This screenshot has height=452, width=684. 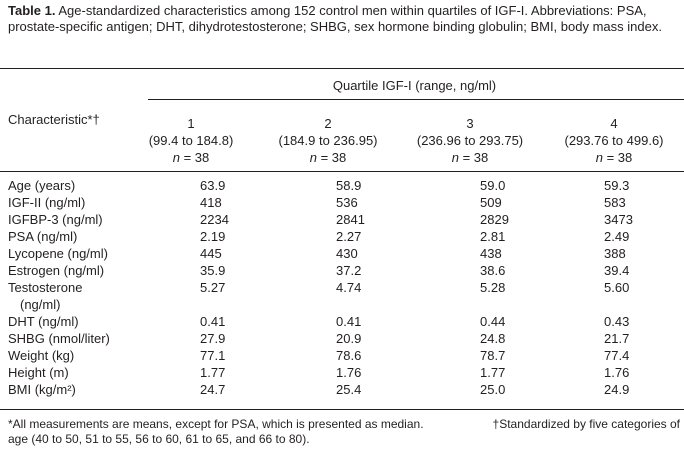 What do you see at coordinates (328, 123) in the screenshot?
I see `quartile-number: 2` at bounding box center [328, 123].